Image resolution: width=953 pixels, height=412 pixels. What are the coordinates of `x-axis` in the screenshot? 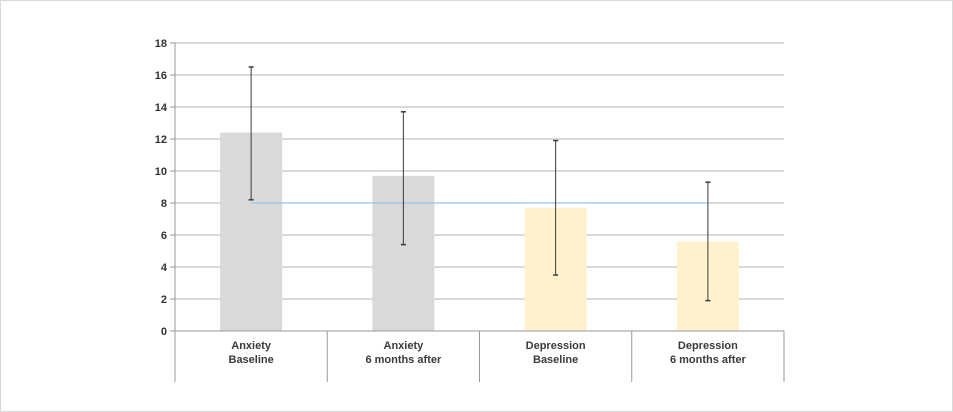 It's located at (479, 356).